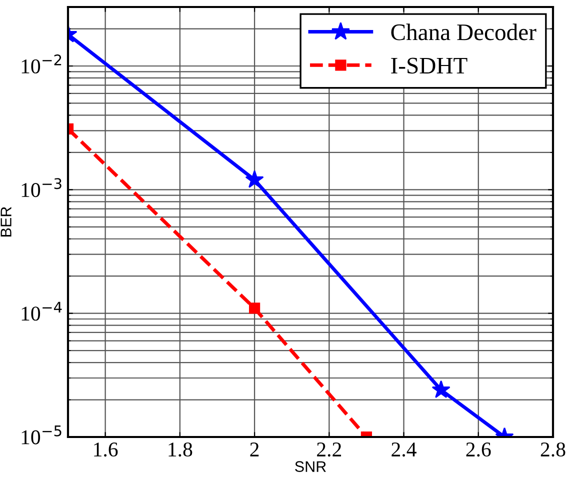 Image resolution: width=566 pixels, height=484 pixels. What do you see at coordinates (6, 221) in the screenshot?
I see `y-axis-title: BER` at bounding box center [6, 221].